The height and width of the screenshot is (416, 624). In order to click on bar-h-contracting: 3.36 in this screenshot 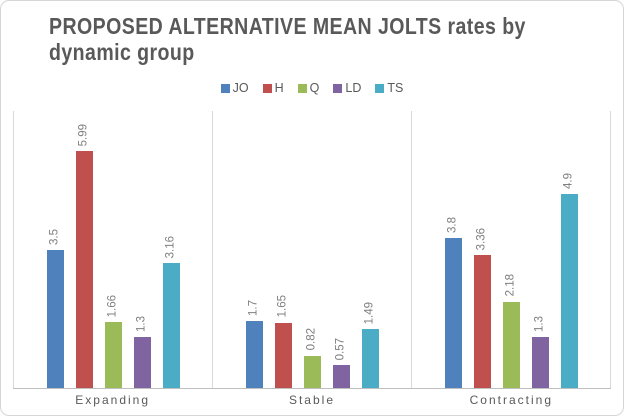, I will do `click(482, 308)`.